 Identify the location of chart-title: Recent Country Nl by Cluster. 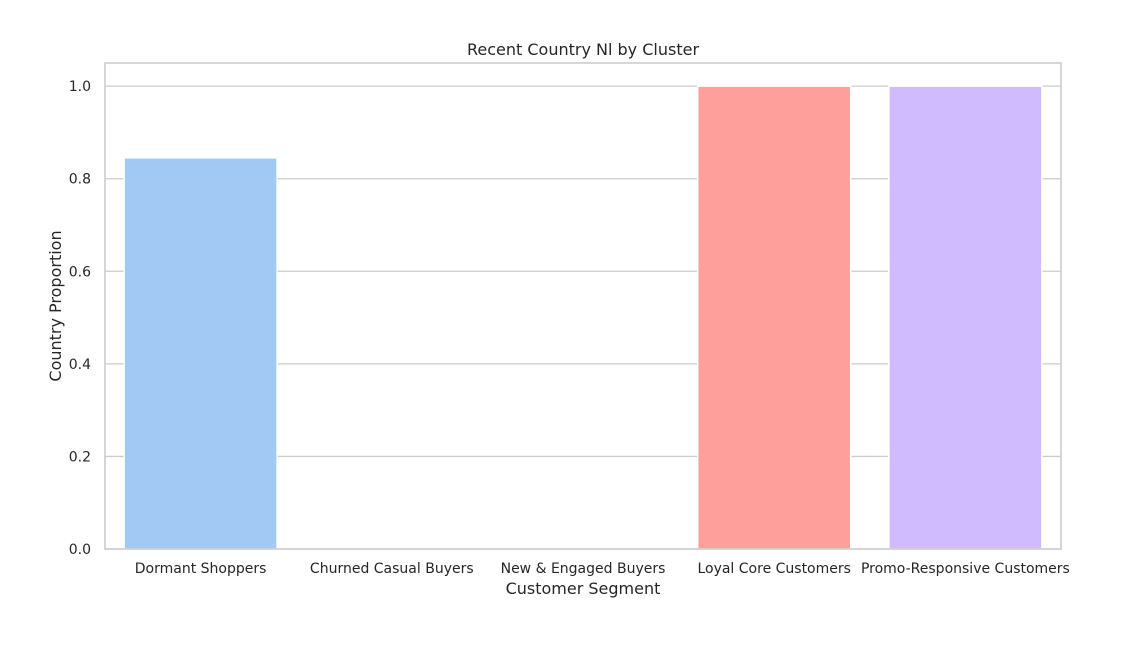
(583, 49).